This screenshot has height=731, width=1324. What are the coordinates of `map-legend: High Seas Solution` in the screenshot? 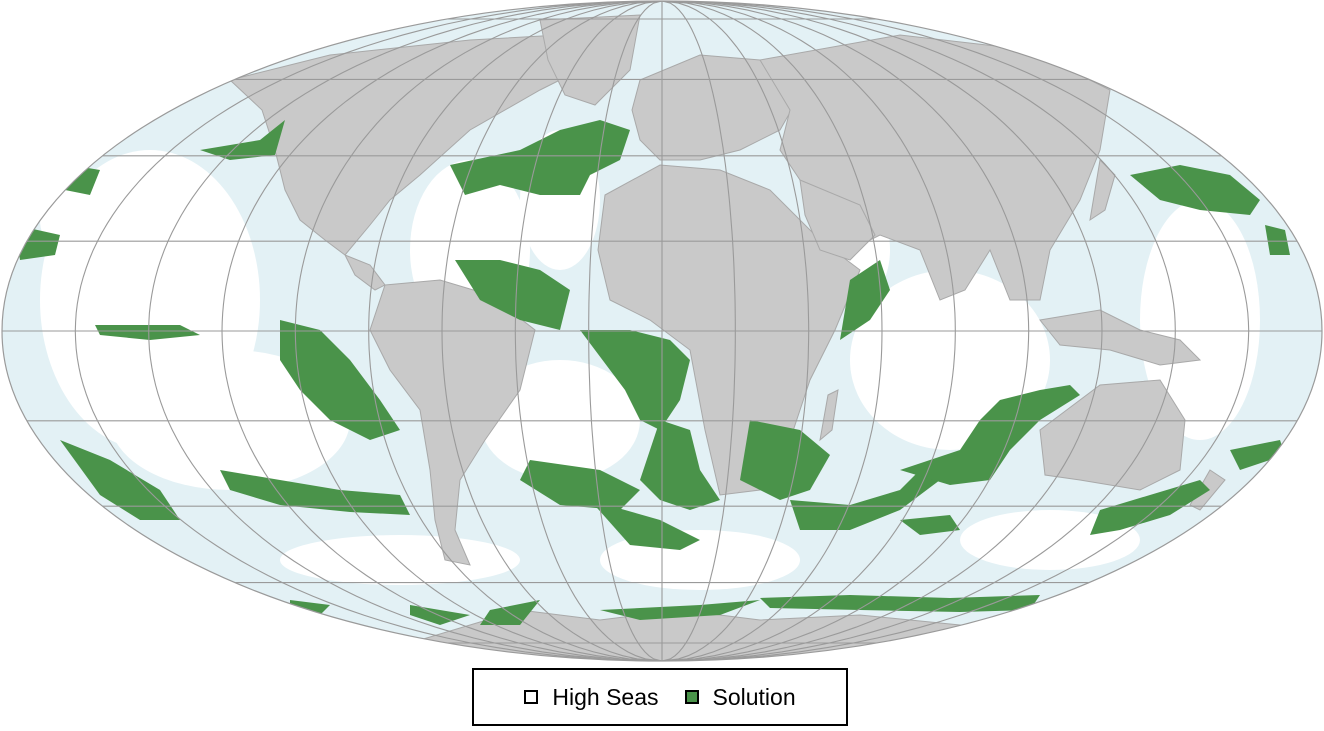 It's located at (660, 697).